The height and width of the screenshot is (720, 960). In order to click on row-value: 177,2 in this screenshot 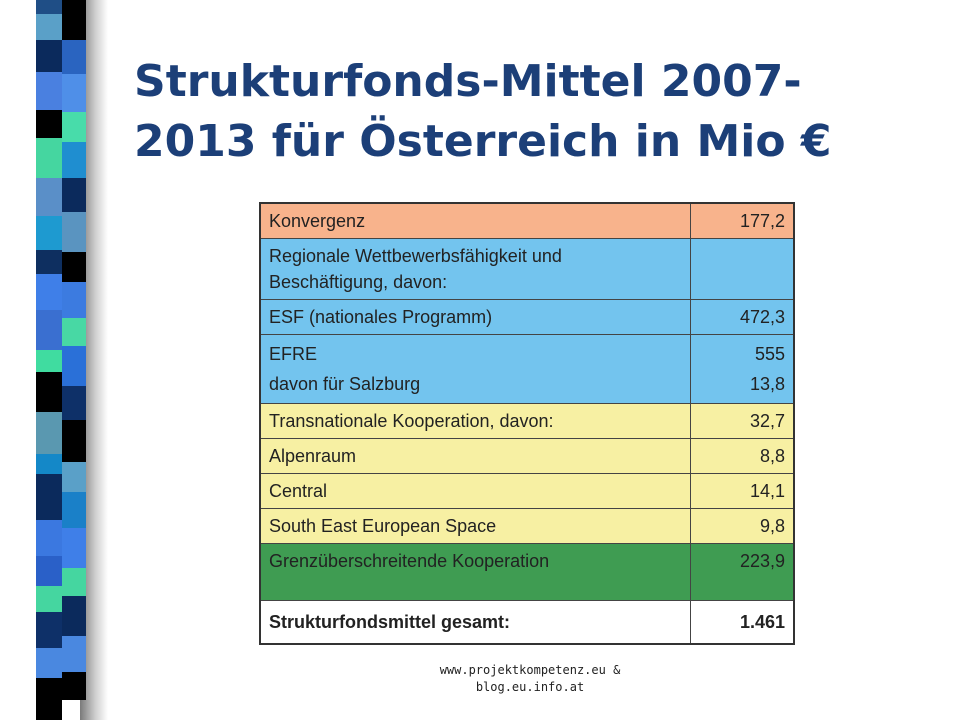, I will do `click(742, 220)`.